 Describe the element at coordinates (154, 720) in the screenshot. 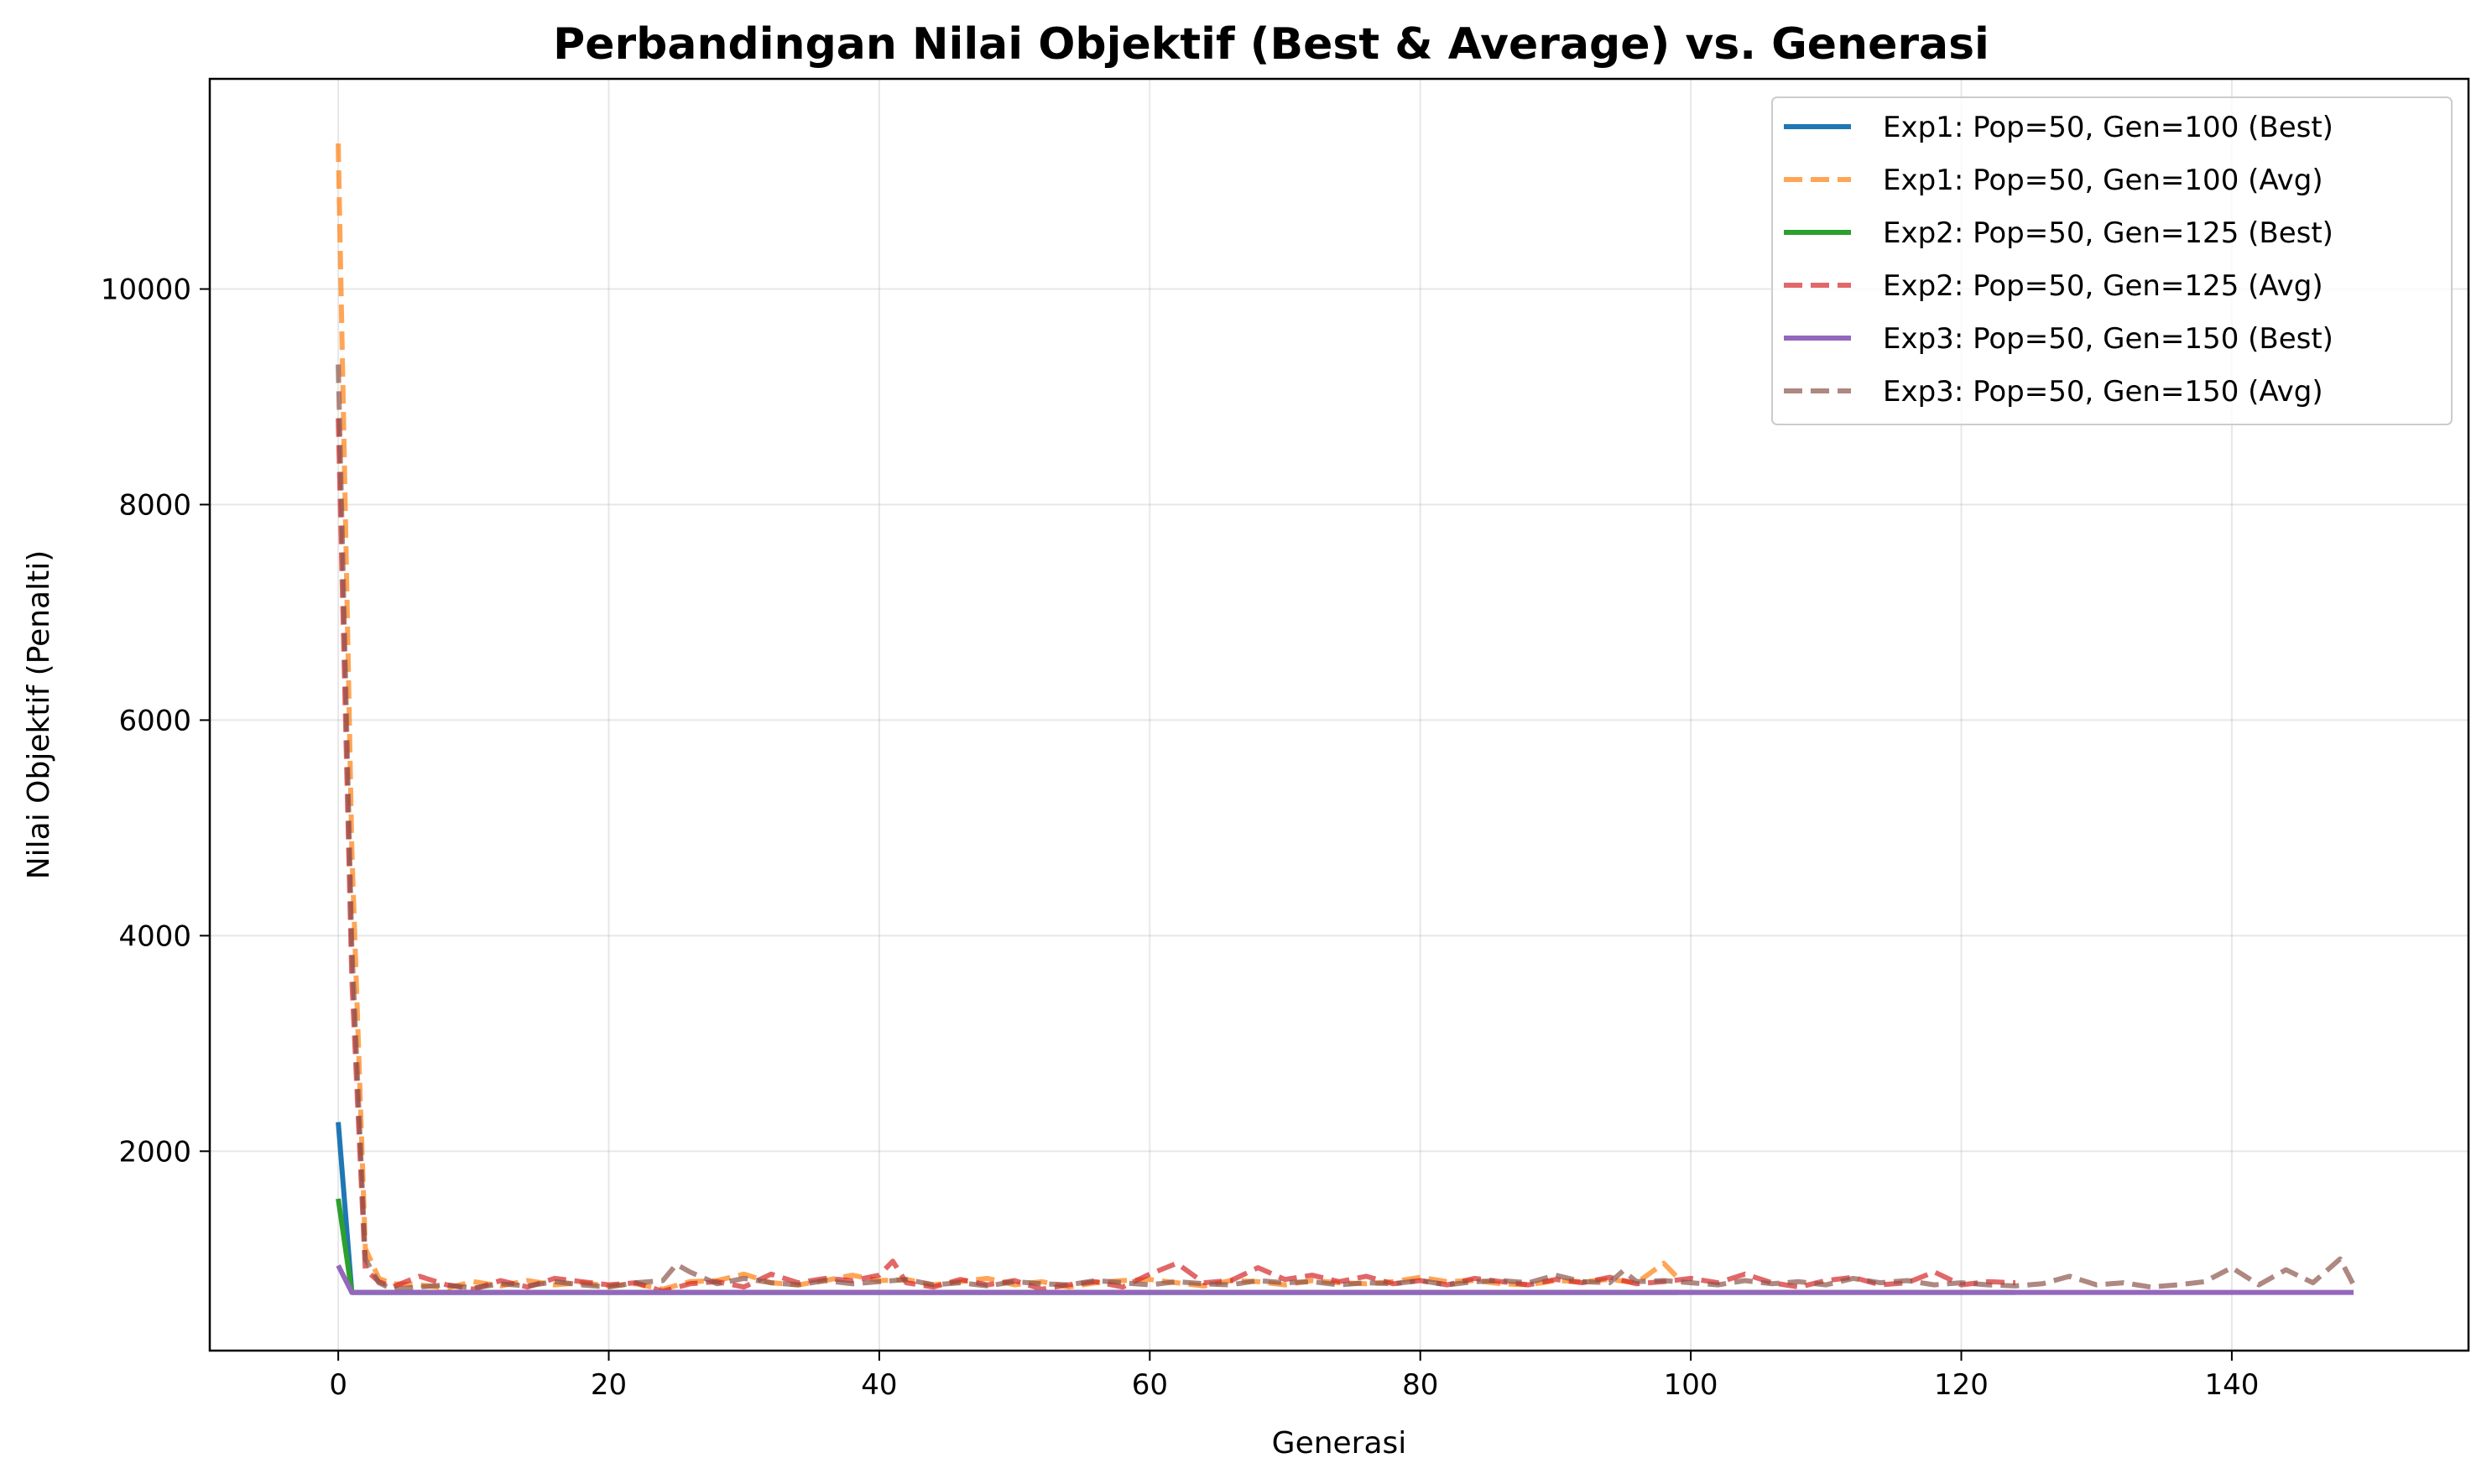

I see `y-tick-label: 6000` at that location.